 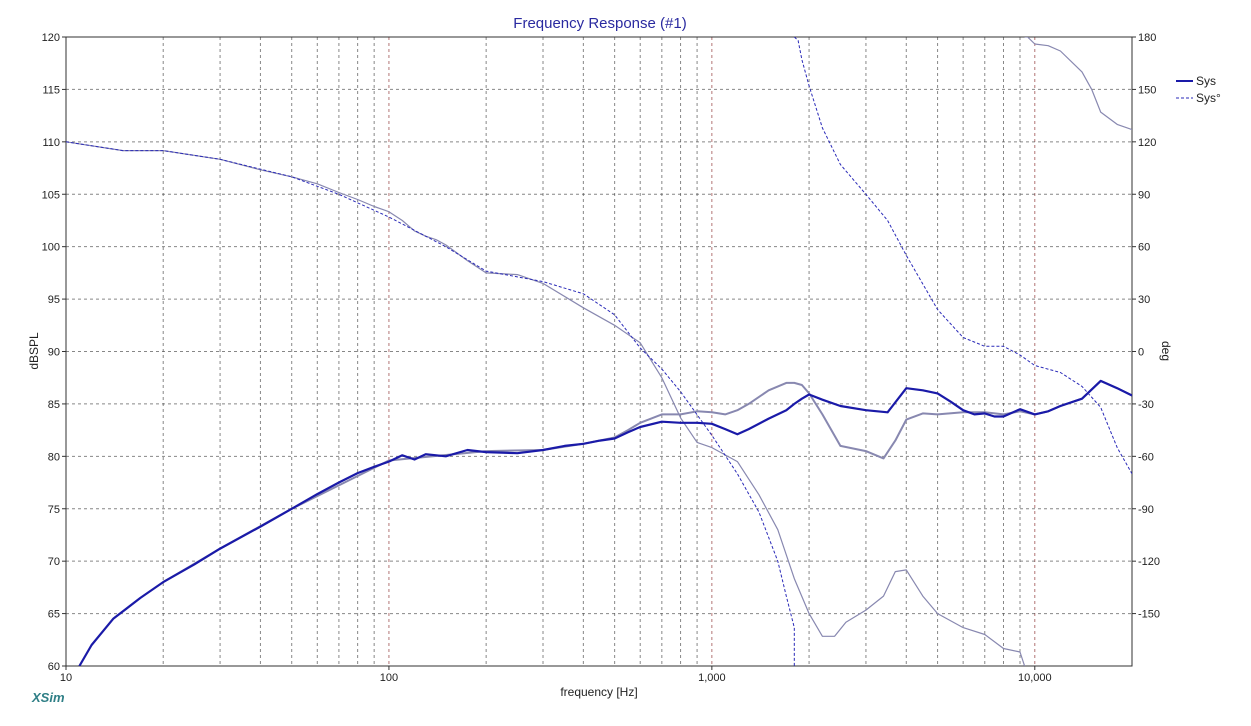 What do you see at coordinates (54, 457) in the screenshot?
I see `left-tick-label: 80` at bounding box center [54, 457].